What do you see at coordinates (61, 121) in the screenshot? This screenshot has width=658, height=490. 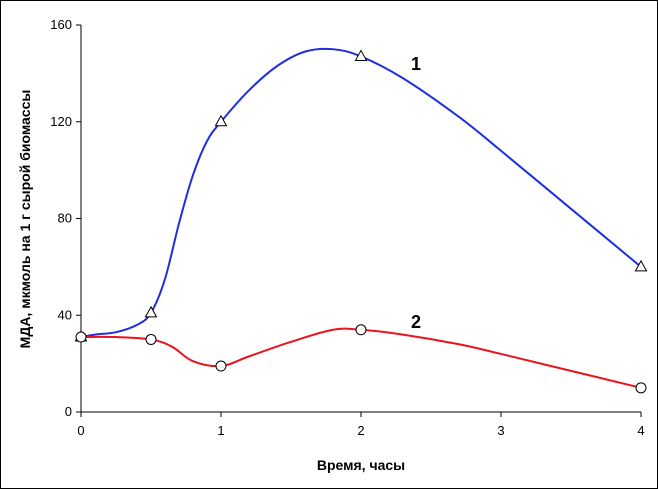 I see `y-tick-label: 120` at bounding box center [61, 121].